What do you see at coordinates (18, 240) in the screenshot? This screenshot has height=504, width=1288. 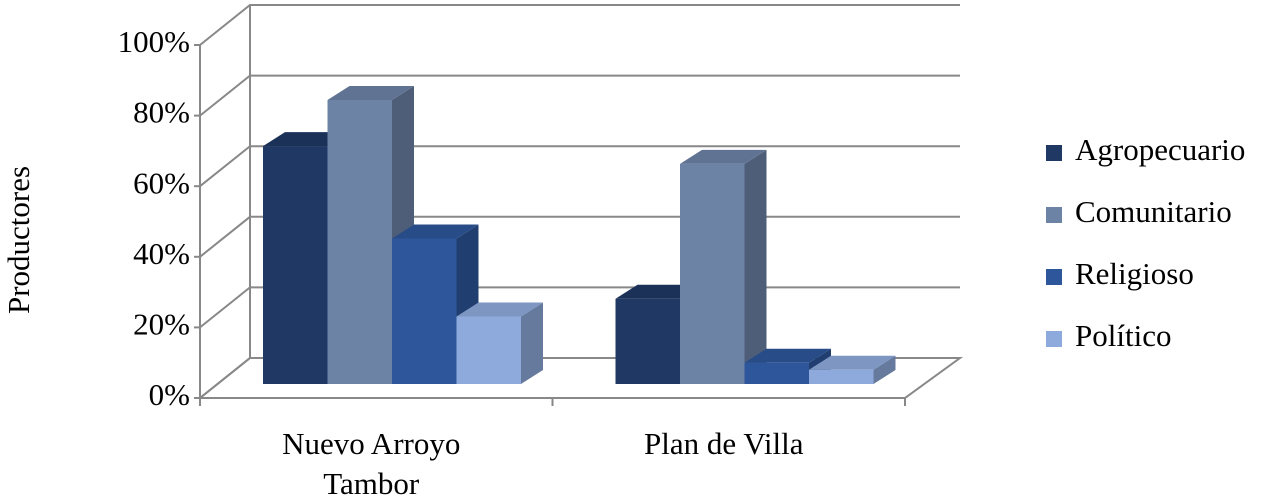 I see `y-axis-title: Productores` at bounding box center [18, 240].